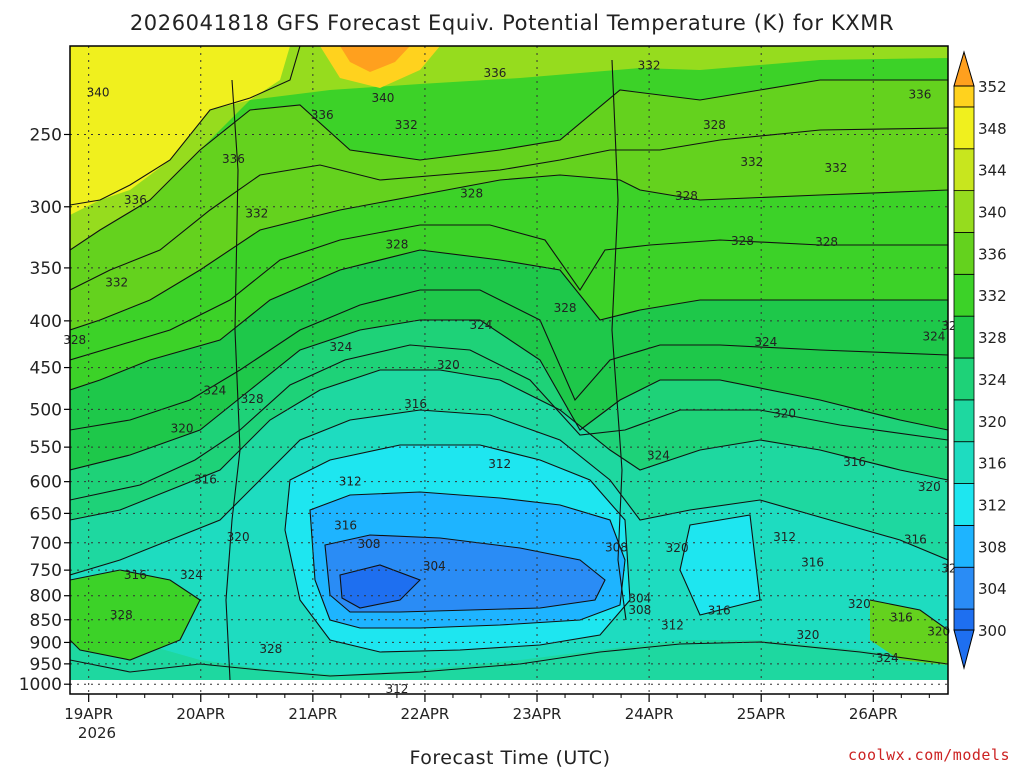 The height and width of the screenshot is (768, 1024). What do you see at coordinates (992, 87) in the screenshot?
I see `colorbar-label: 352` at bounding box center [992, 87].